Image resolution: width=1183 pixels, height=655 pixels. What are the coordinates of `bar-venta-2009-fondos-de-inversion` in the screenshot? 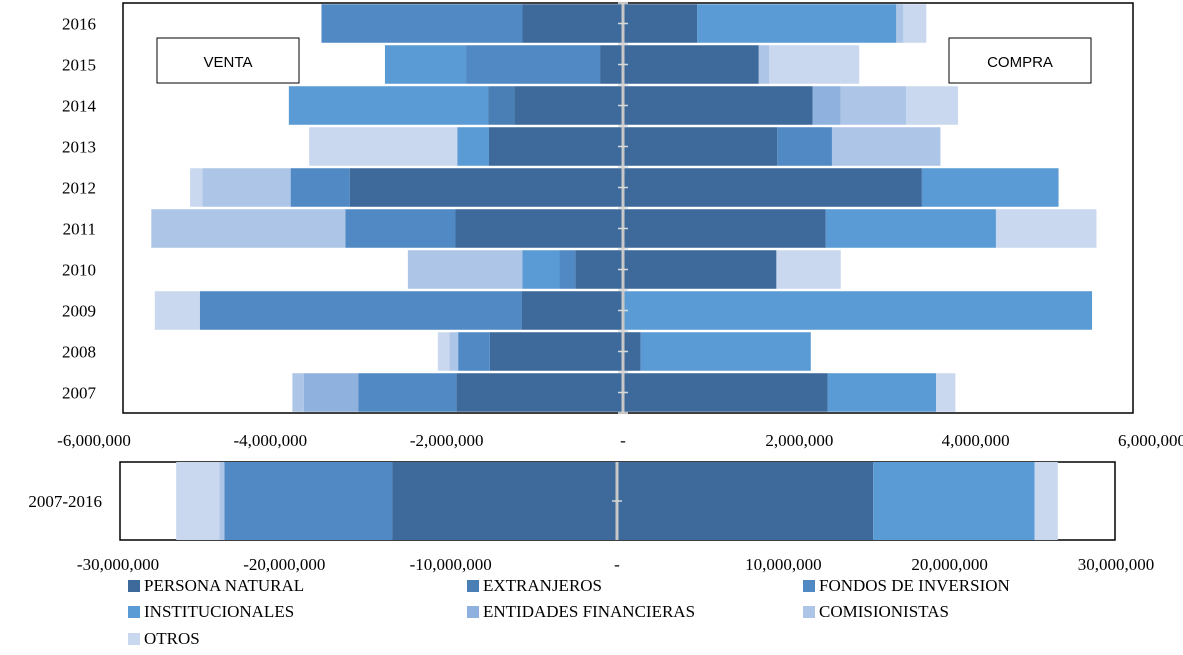 It's located at (360, 310).